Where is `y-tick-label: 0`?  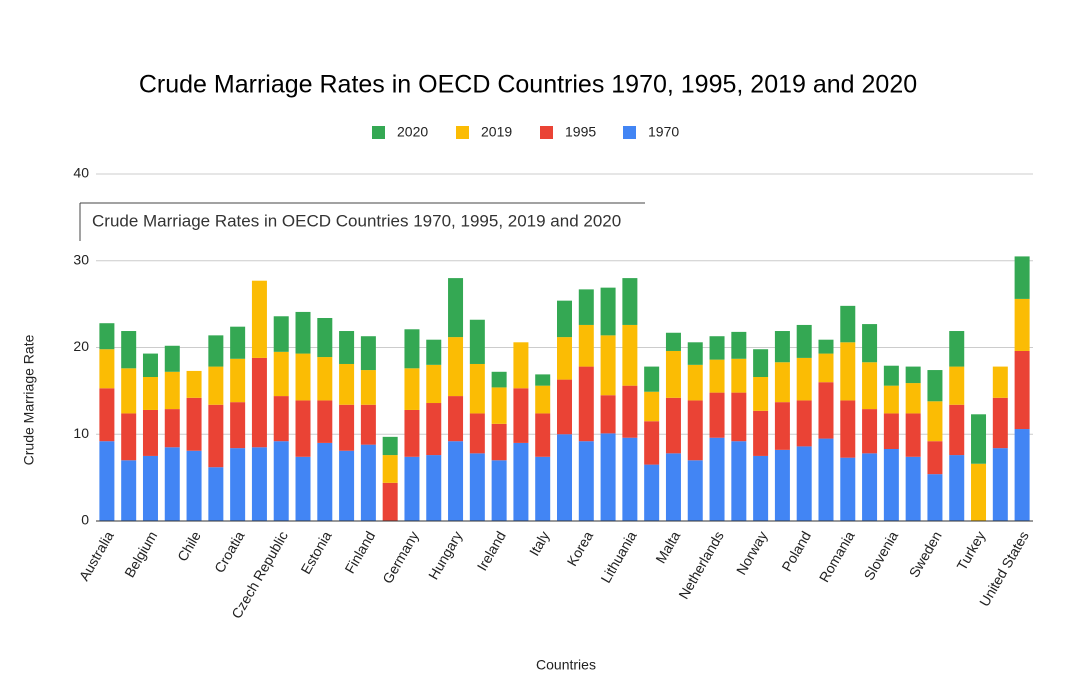 y-tick-label: 0 is located at coordinates (85, 520).